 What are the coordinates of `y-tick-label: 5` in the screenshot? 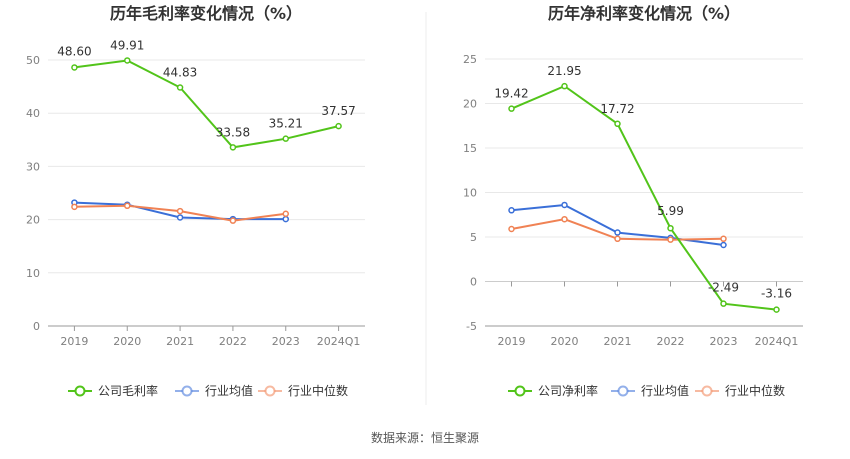 It's located at (473, 237).